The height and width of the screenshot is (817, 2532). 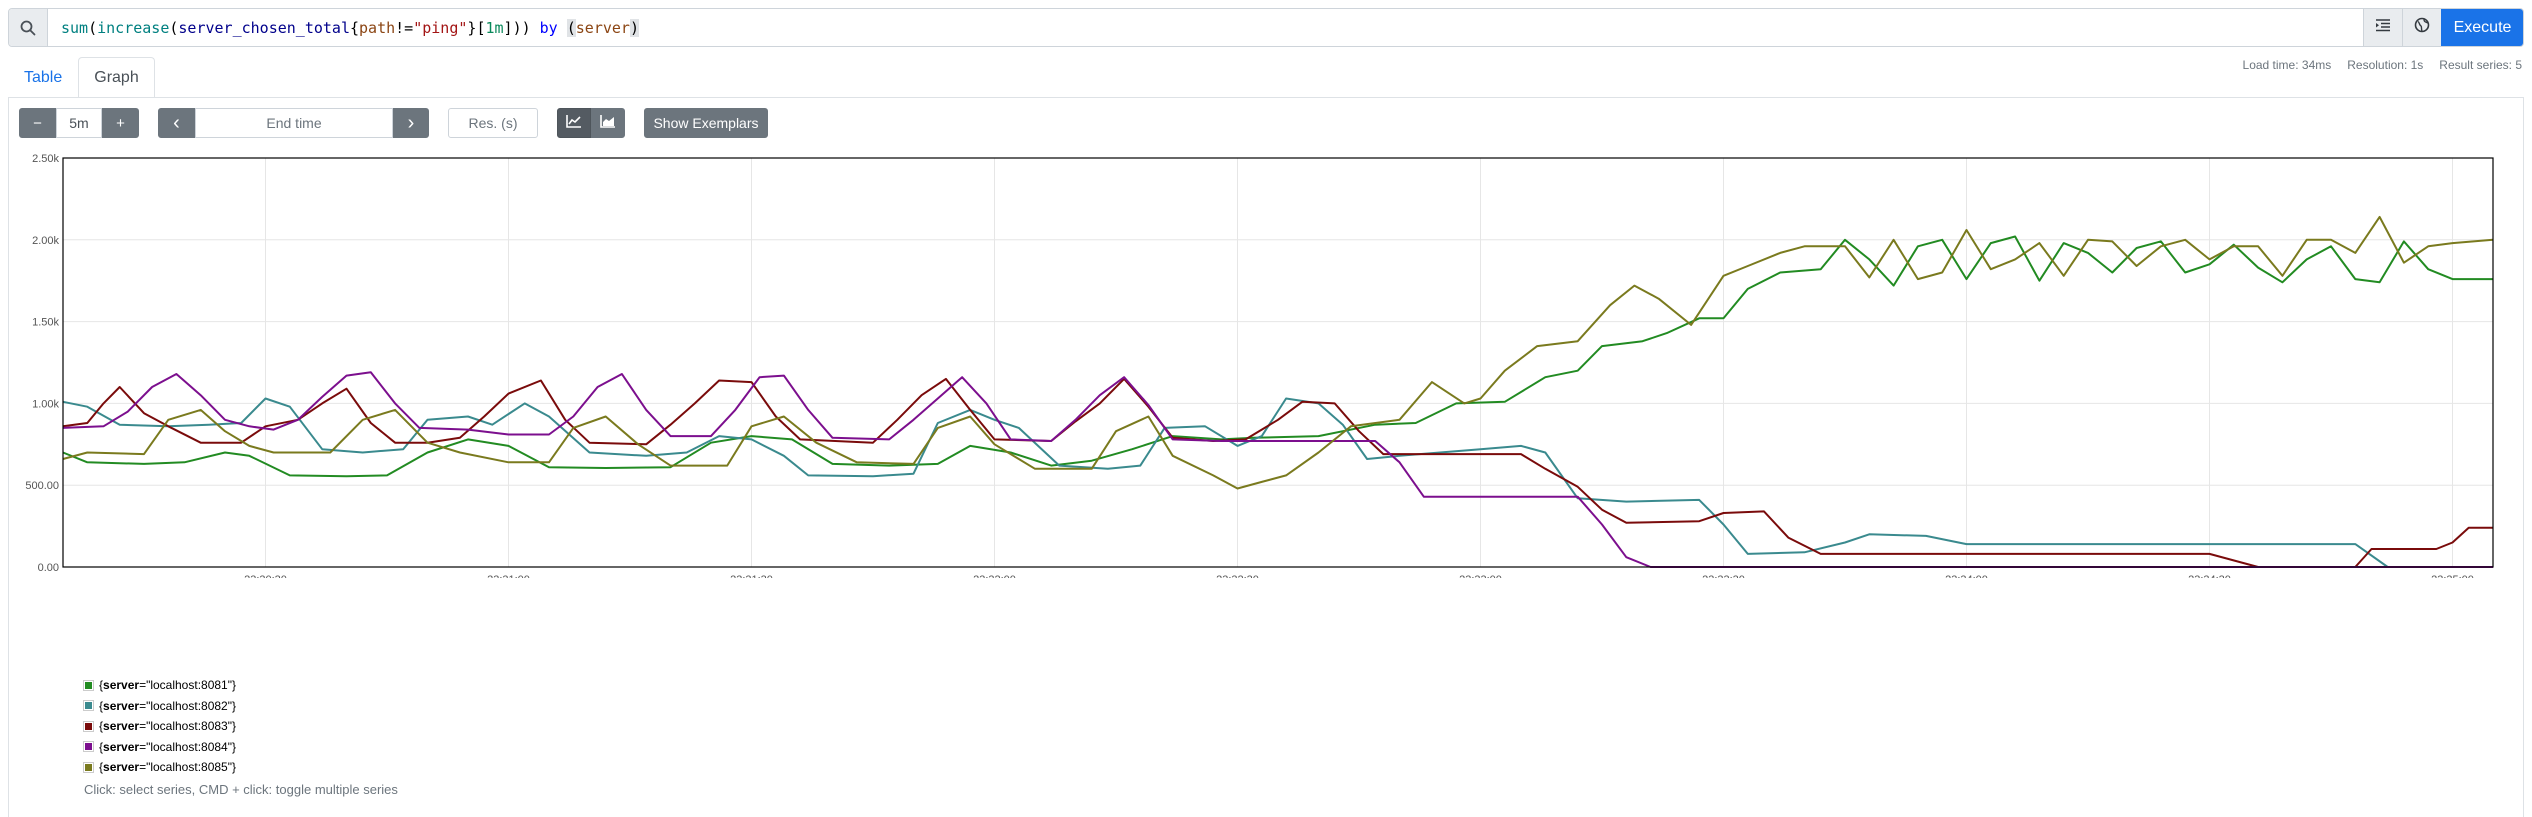 I want to click on line-chart-button, so click(x=574, y=123).